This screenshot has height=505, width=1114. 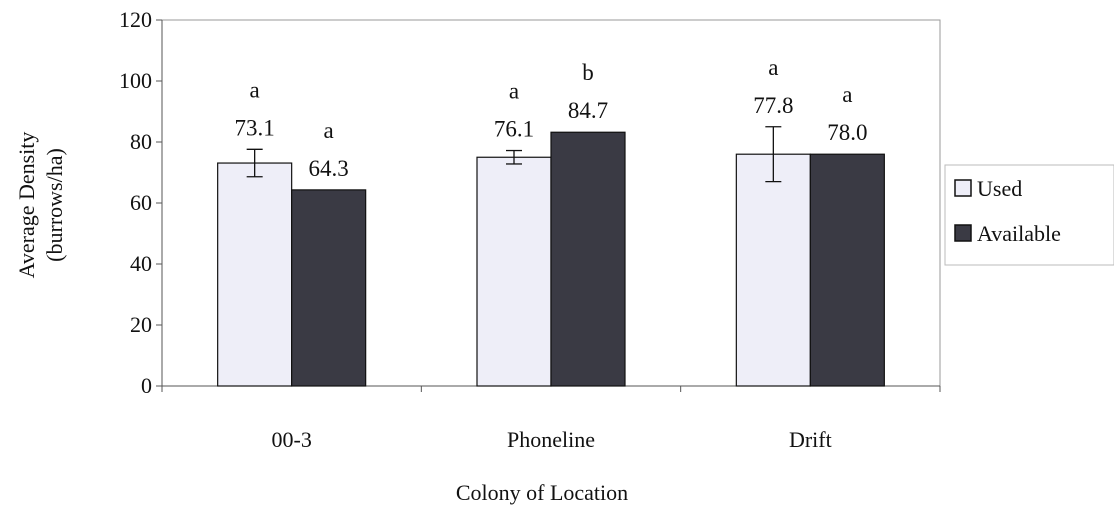 I want to click on y-axis-title-line1: Average Density, so click(x=26, y=205).